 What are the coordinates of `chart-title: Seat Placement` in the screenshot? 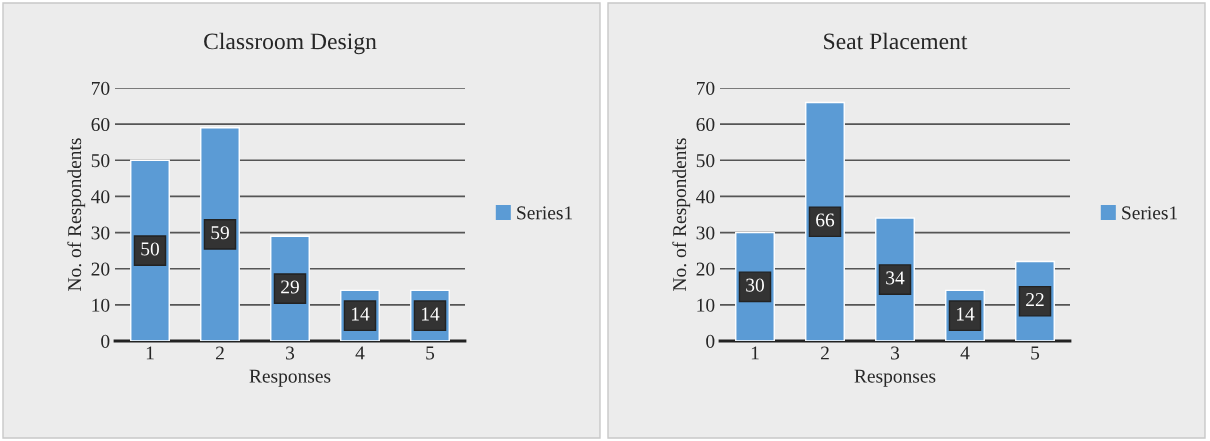 It's located at (896, 41).